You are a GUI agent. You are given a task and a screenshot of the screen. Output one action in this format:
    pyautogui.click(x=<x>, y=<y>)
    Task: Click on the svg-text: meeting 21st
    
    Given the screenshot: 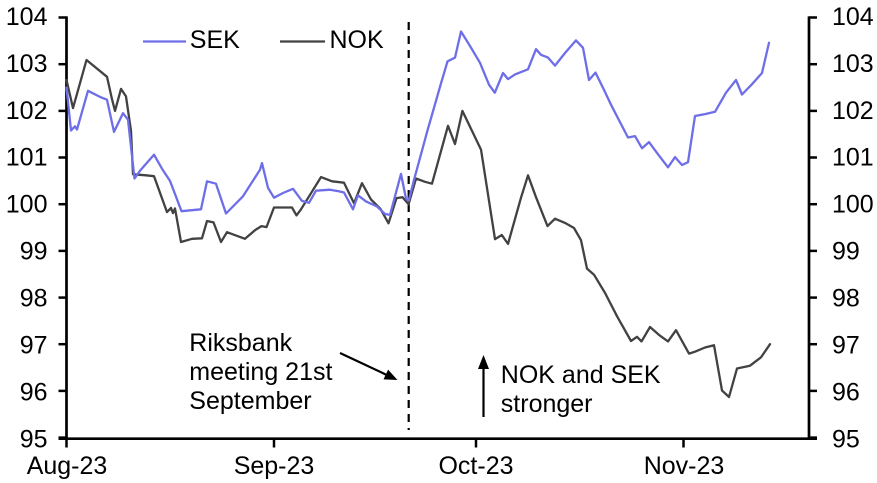 What is the action you would take?
    pyautogui.click(x=260, y=372)
    